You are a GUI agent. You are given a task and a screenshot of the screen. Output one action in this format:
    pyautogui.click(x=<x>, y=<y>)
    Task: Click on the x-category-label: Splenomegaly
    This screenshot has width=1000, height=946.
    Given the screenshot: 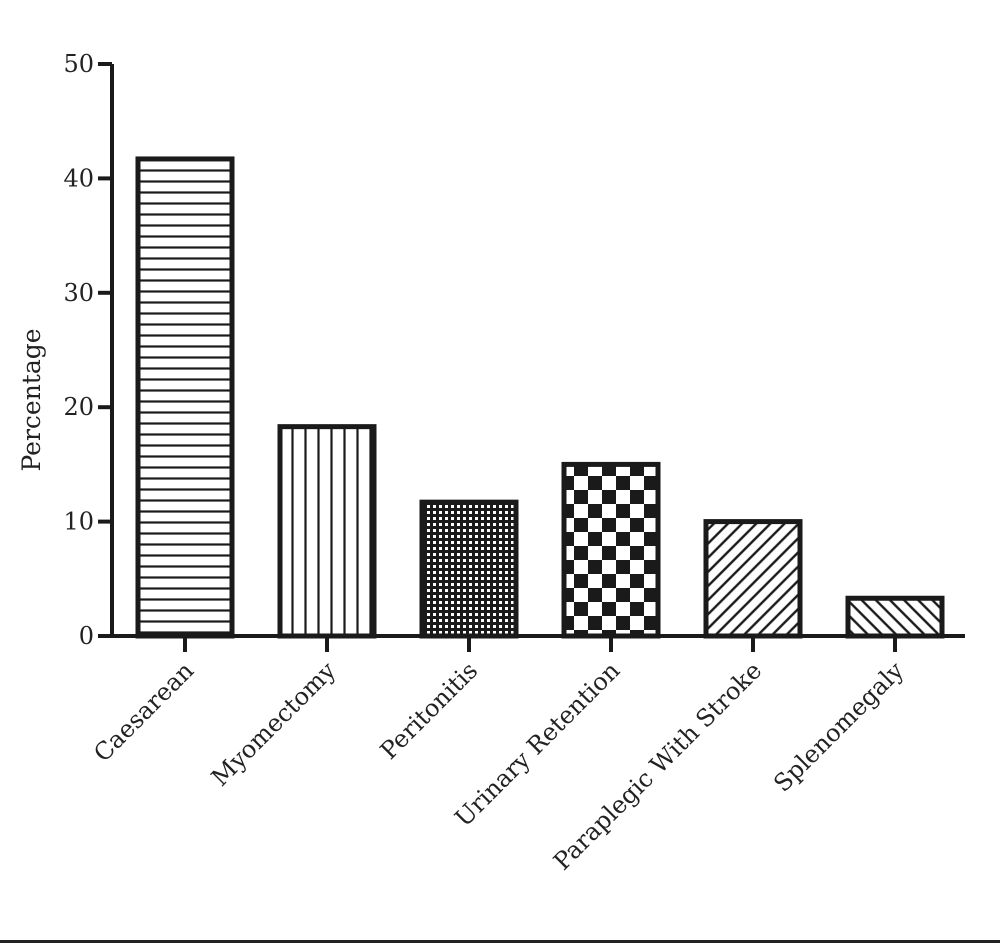 What is the action you would take?
    pyautogui.click(x=838, y=726)
    